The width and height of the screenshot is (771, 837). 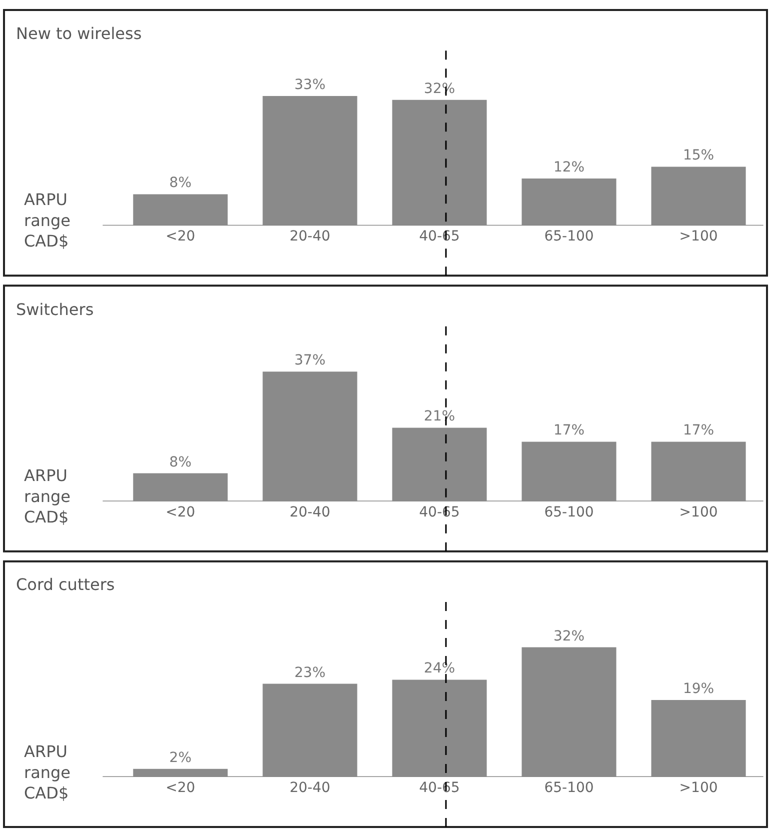 I want to click on chart-title: New to wireless, so click(x=79, y=33).